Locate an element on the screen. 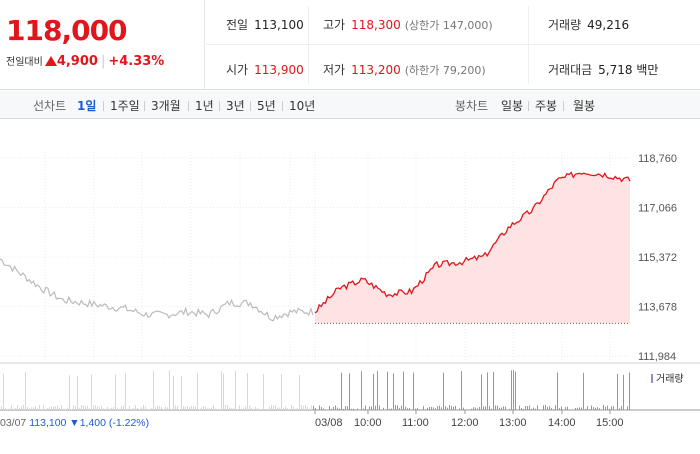 Image resolution: width=700 pixels, height=454 pixels. x-tick-label: 03/08 is located at coordinates (329, 423).